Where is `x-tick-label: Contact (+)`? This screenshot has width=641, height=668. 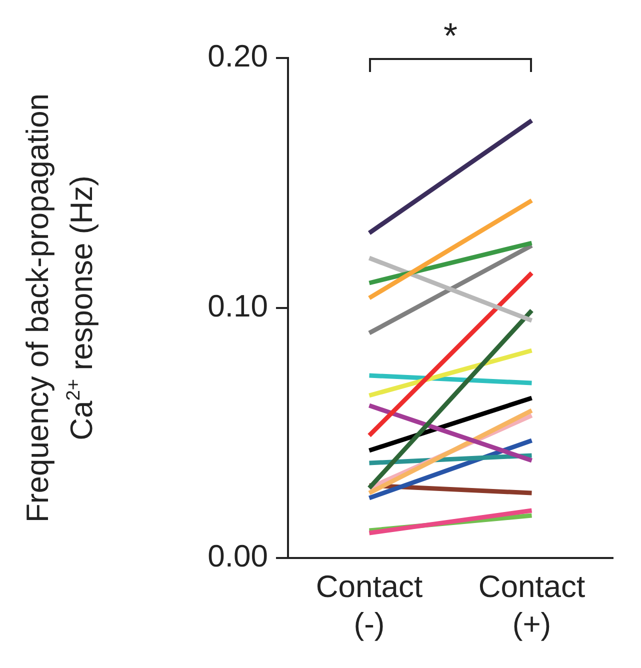
x-tick-label: Contact (+) is located at coordinates (532, 605).